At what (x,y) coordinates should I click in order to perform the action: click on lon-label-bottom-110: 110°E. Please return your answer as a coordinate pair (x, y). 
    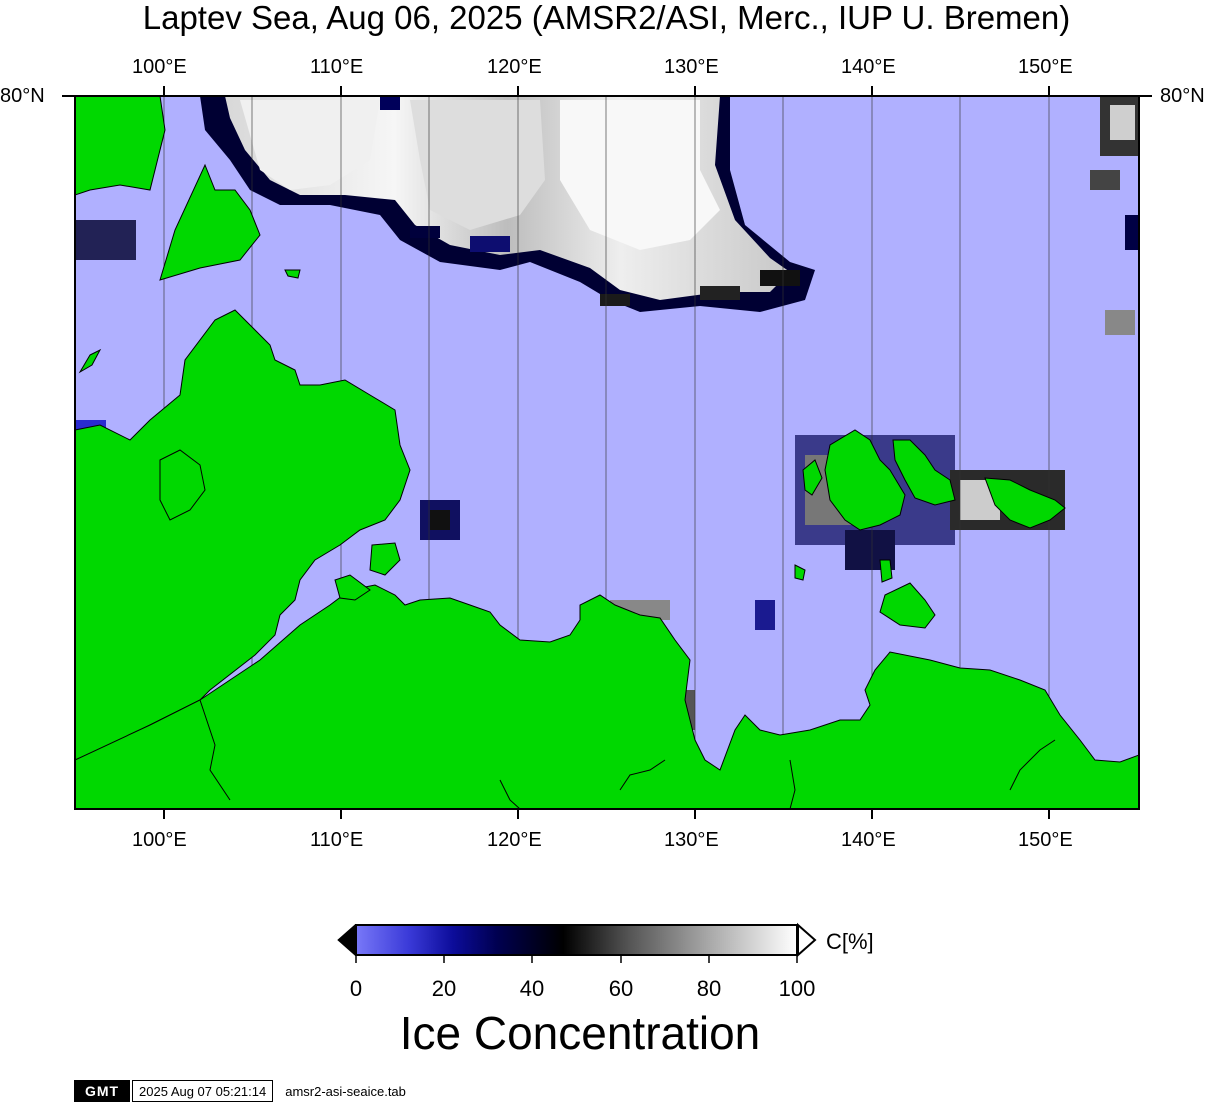
    Looking at the image, I should click on (337, 840).